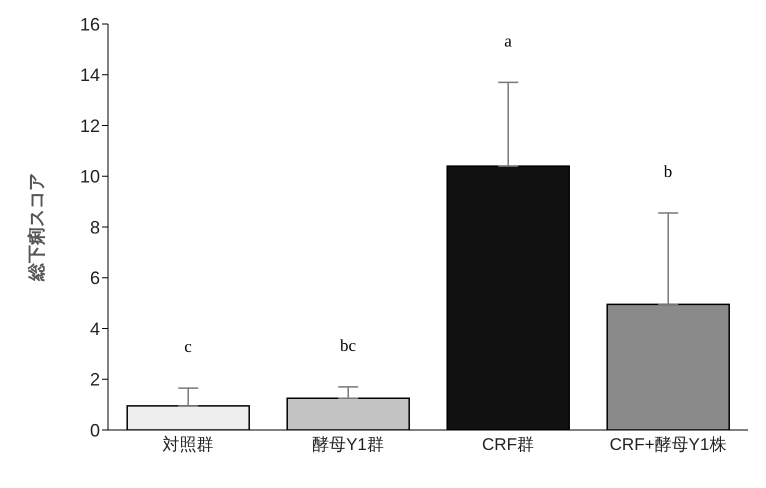 The image size is (766, 488). What do you see at coordinates (348, 345) in the screenshot?
I see `annotation: bc` at bounding box center [348, 345].